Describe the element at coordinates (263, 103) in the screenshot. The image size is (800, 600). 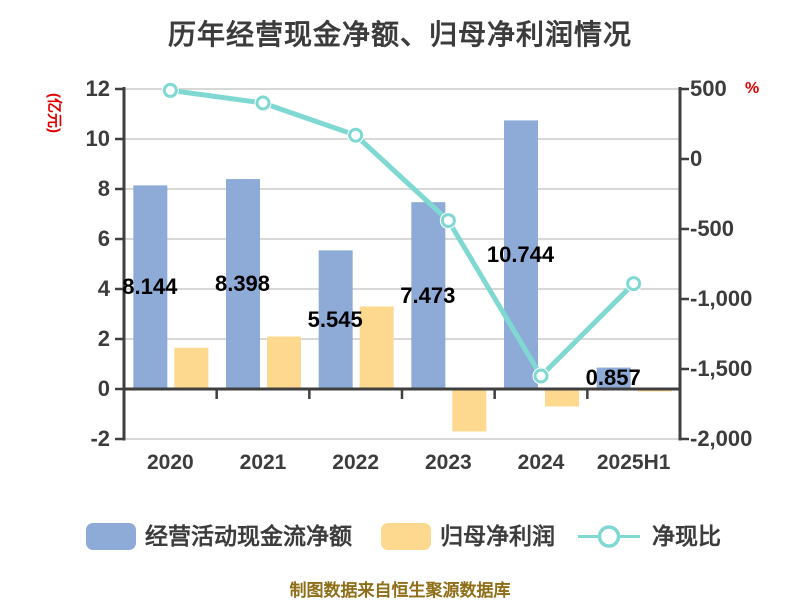
I see `line-marker-2021` at that location.